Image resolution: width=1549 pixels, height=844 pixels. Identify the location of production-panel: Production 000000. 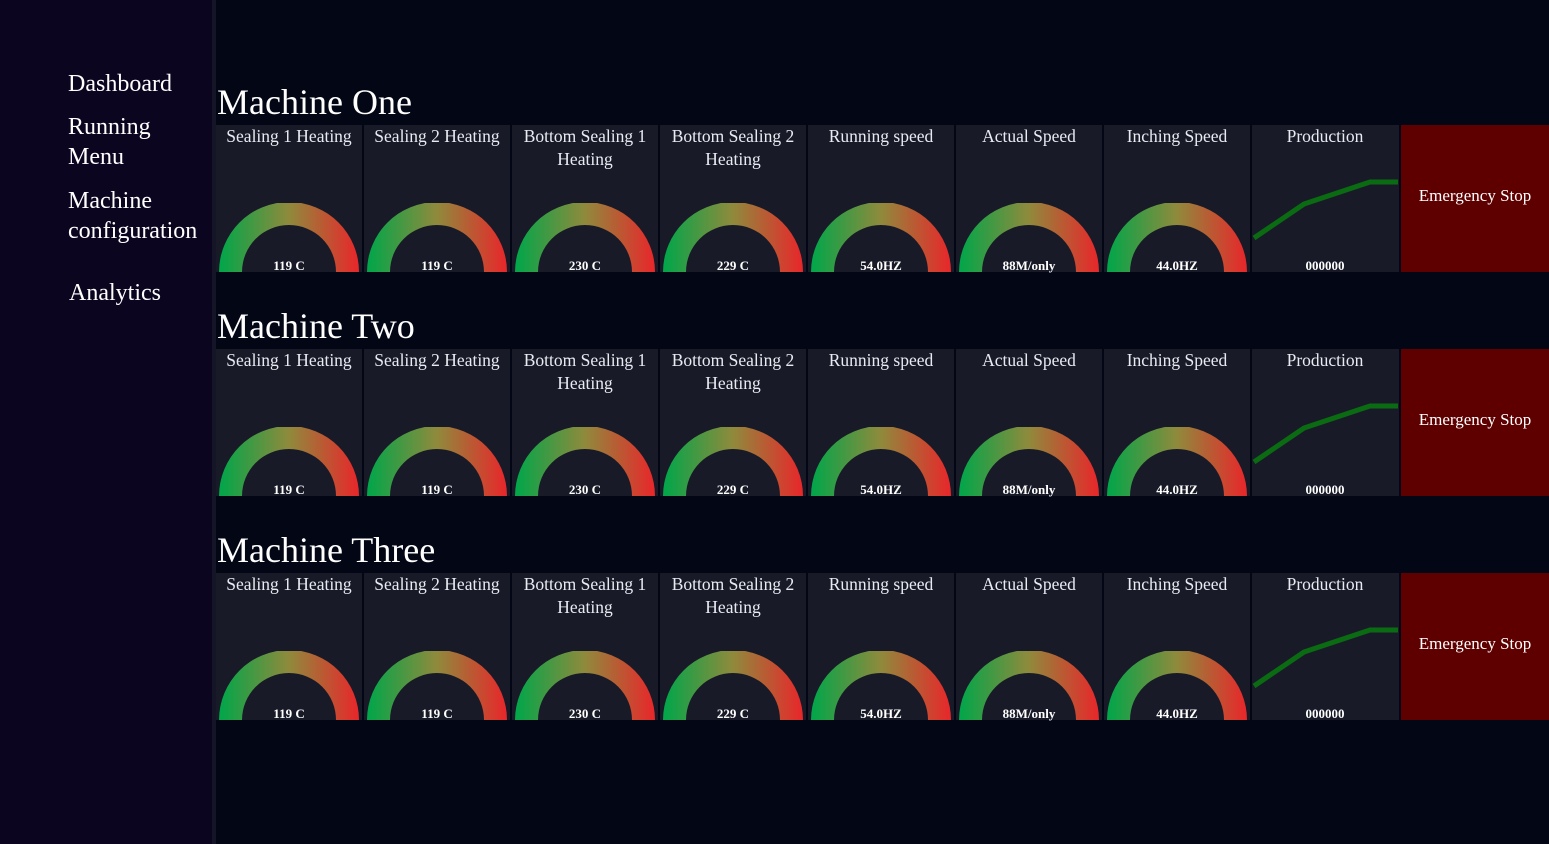
(1325, 423).